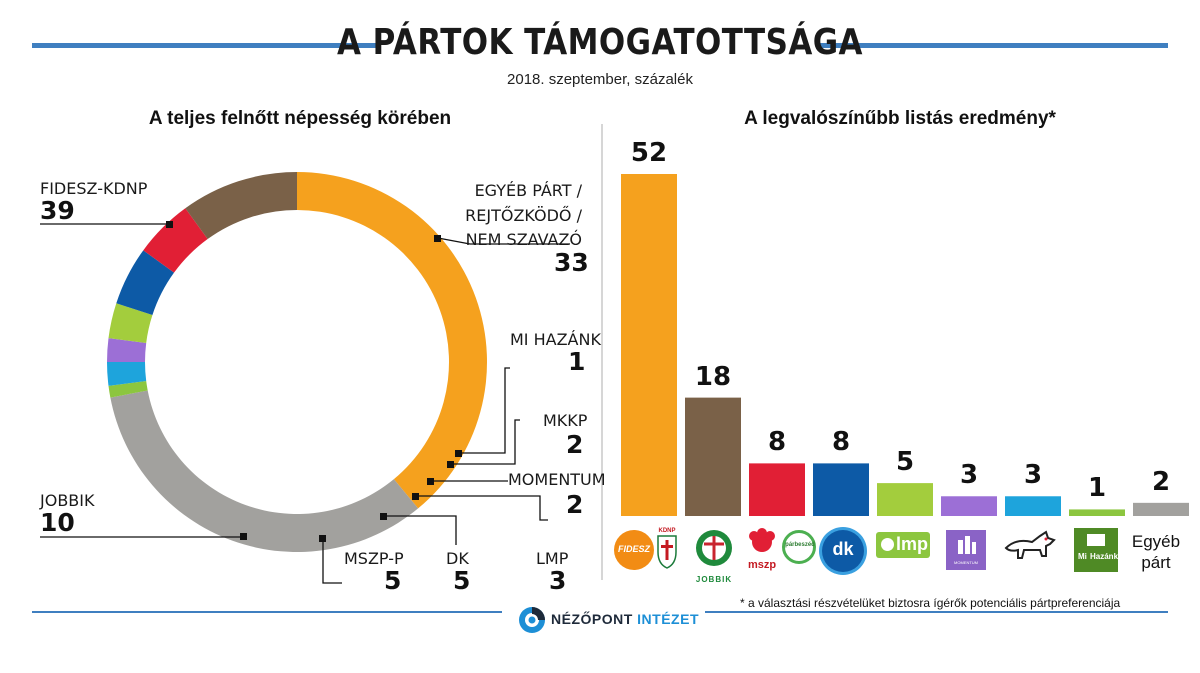 Image resolution: width=1200 pixels, height=673 pixels. Describe the element at coordinates (575, 504) in the screenshot. I see `label-momentum-value: 2` at that location.